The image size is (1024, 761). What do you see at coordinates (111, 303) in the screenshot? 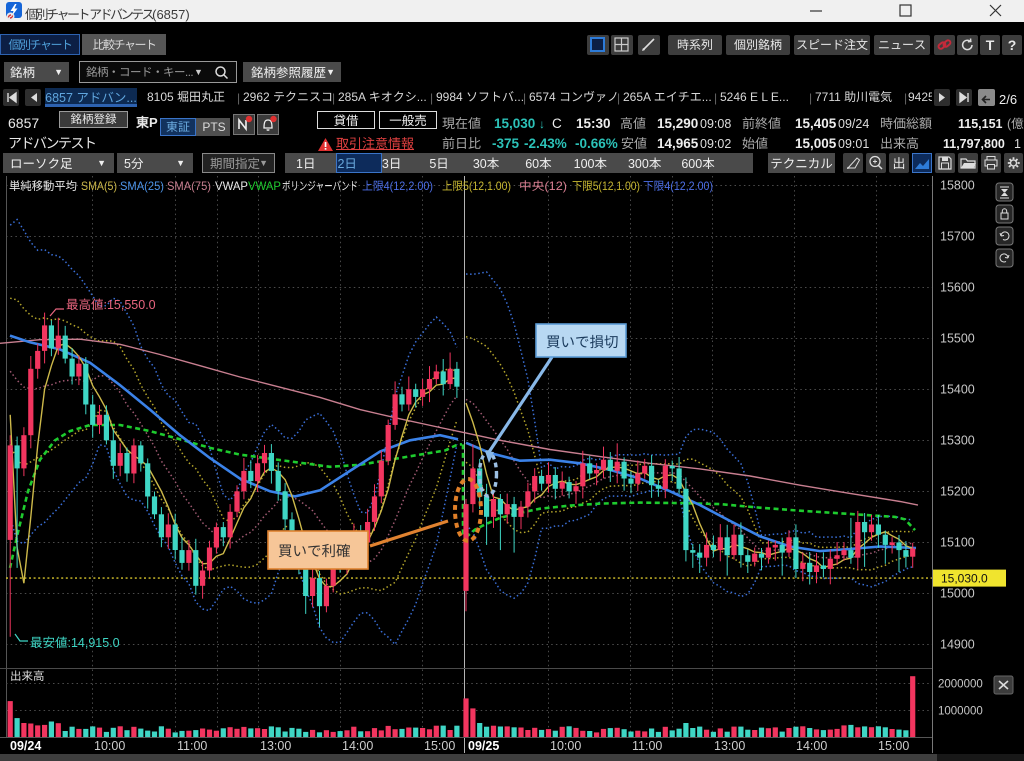
I see `svg-text: 最高値:15,550.0` at bounding box center [111, 303].